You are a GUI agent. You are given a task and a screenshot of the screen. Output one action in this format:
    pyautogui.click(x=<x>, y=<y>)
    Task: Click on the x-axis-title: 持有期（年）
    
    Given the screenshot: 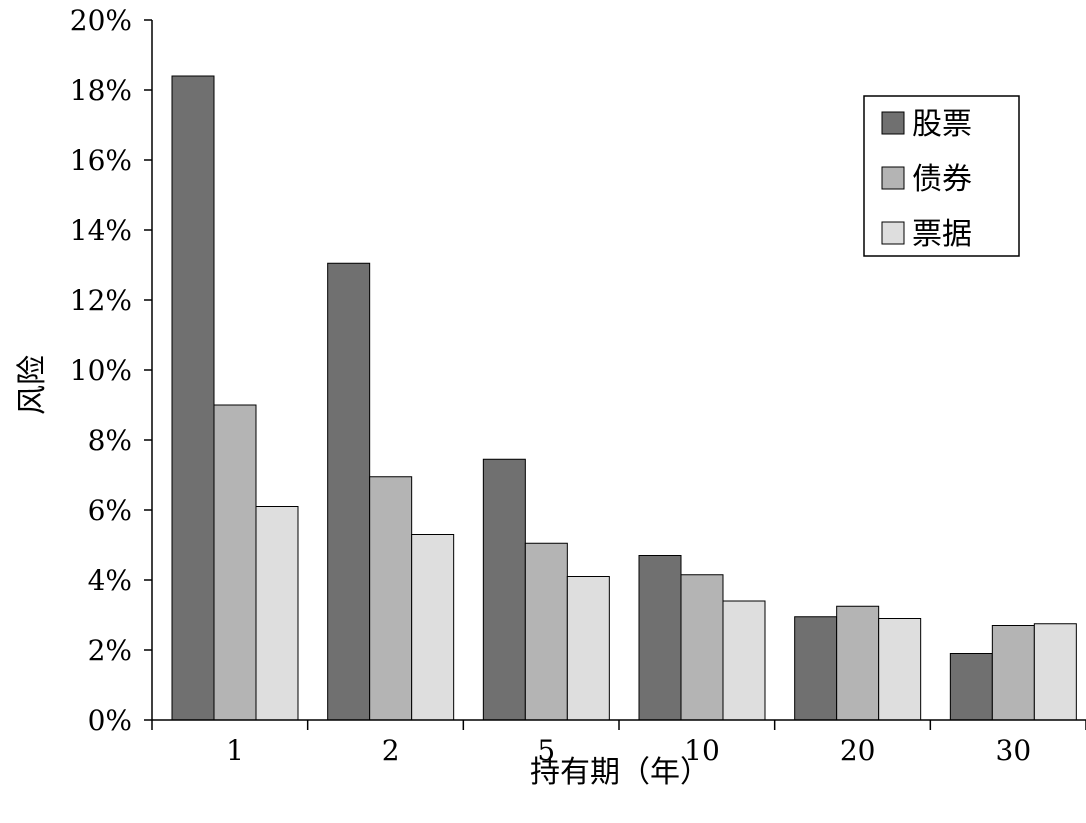 What is the action you would take?
    pyautogui.click(x=620, y=772)
    